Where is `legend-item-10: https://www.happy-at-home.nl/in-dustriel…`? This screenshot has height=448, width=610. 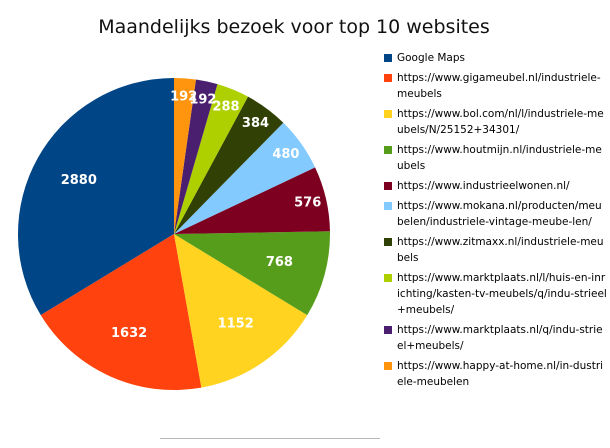 legend-item-10: https://www.happy-at-home.nl/in-dustriel… is located at coordinates (497, 374).